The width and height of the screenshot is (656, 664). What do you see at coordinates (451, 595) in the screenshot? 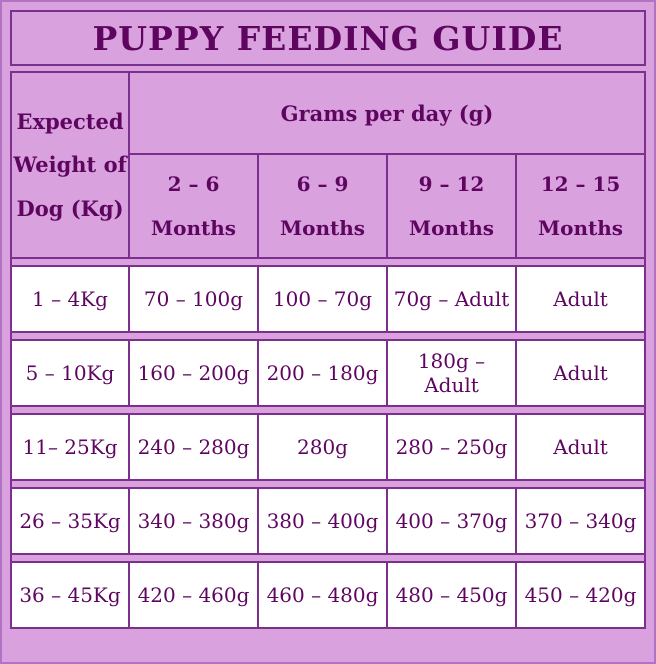
I see `value-cell: 480 – 450g` at bounding box center [451, 595].